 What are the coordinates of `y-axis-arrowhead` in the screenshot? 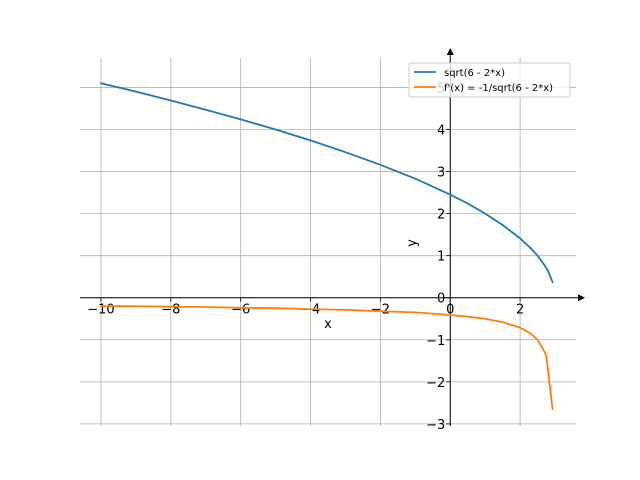 It's located at (450, 51).